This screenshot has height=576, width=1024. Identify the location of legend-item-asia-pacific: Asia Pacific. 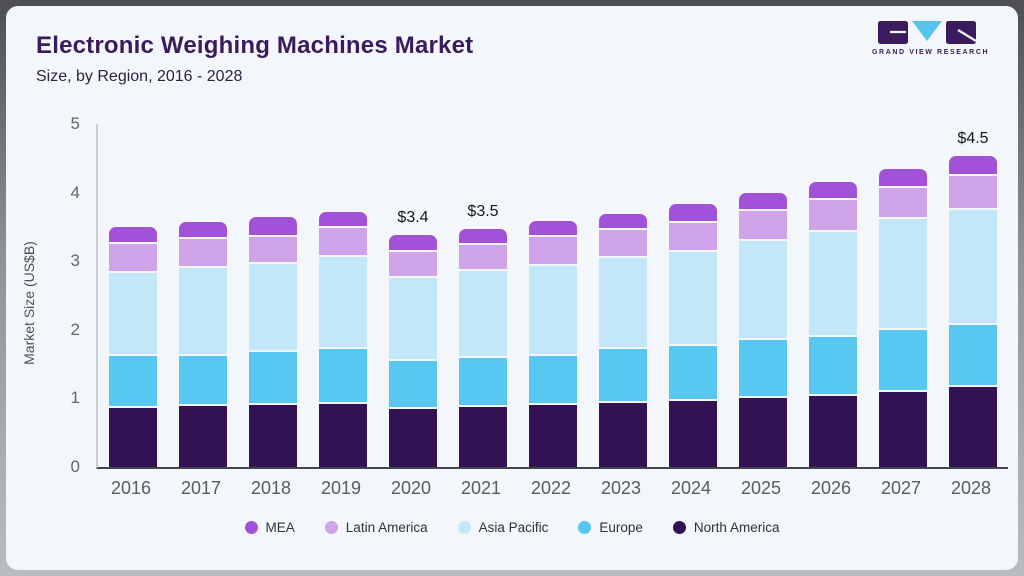
(503, 527).